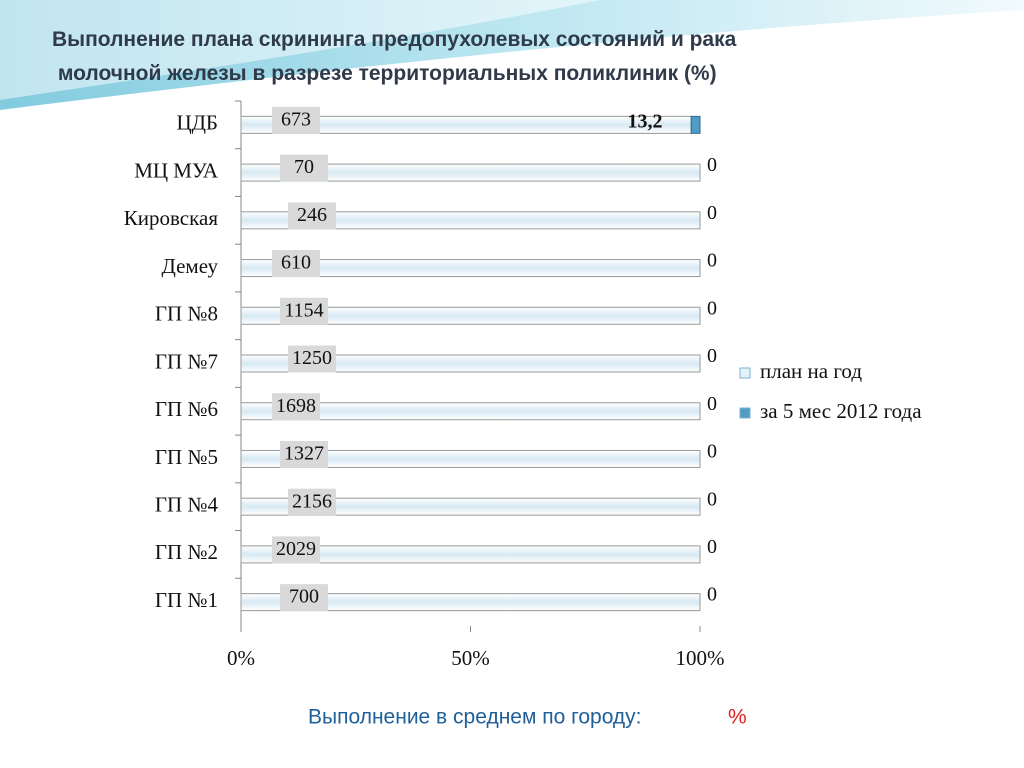 The width and height of the screenshot is (1024, 768). What do you see at coordinates (176, 170) in the screenshot?
I see `y-tick-label: МЦ МУА` at bounding box center [176, 170].